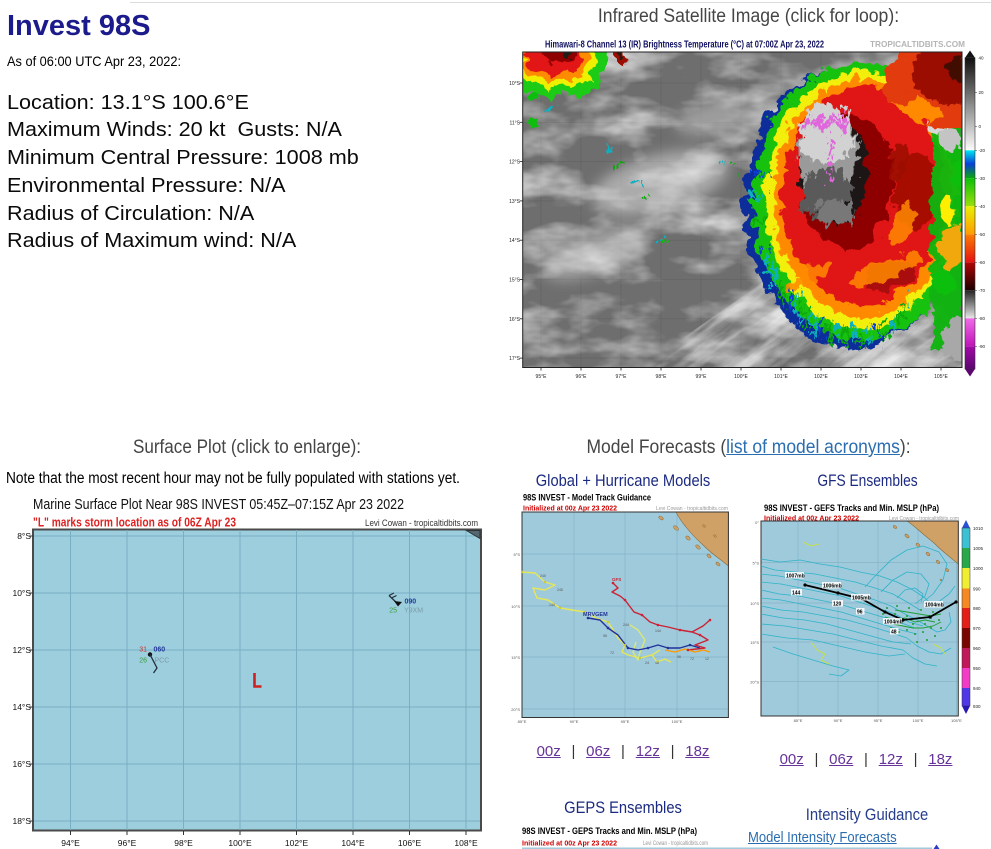 The width and height of the screenshot is (991, 849). I want to click on svg-text: 1000, so click(978, 568).